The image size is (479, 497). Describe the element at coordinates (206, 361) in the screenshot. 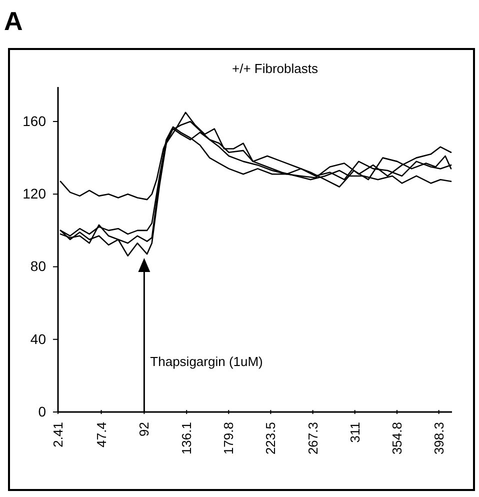

I see `ref-line-label: Thapsigargin (1uM)` at that location.